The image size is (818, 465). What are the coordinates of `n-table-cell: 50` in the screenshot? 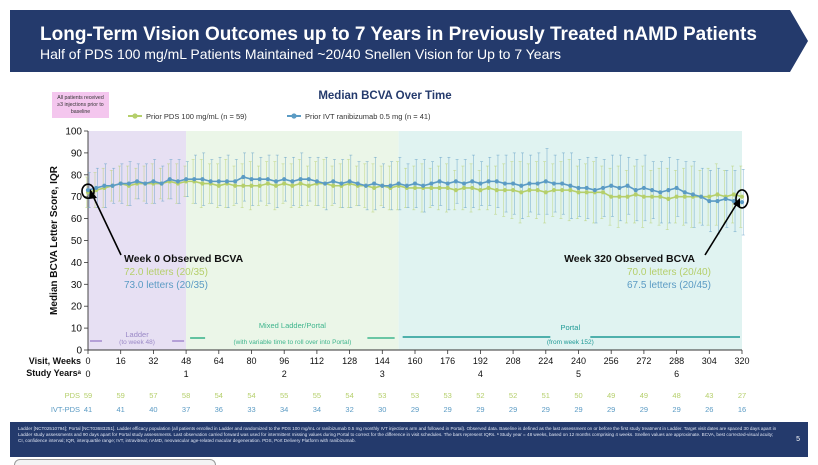 It's located at (578, 395).